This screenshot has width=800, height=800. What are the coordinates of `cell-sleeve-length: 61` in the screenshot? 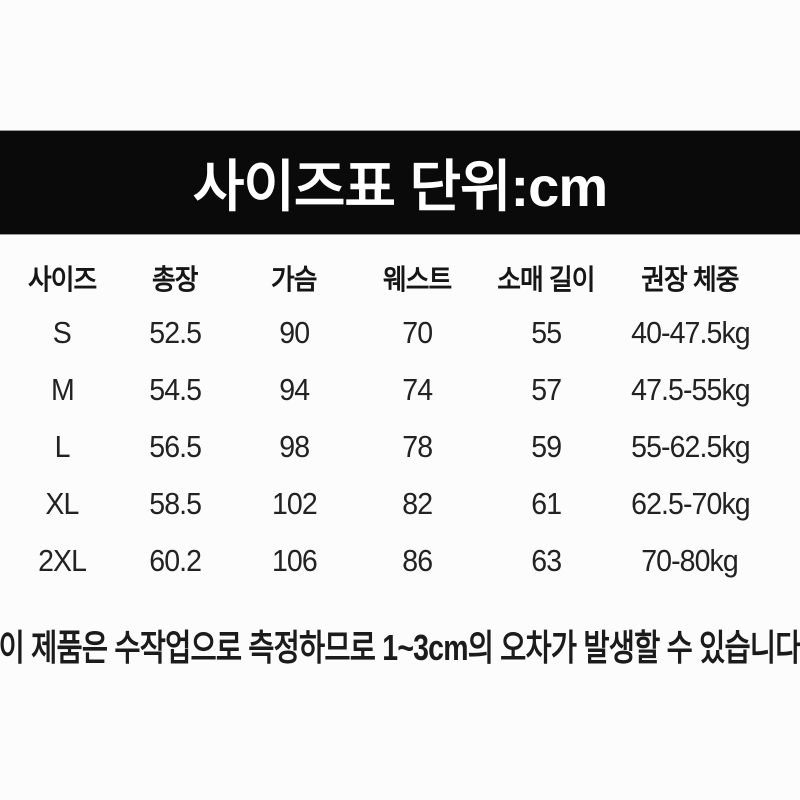 It's located at (546, 503).